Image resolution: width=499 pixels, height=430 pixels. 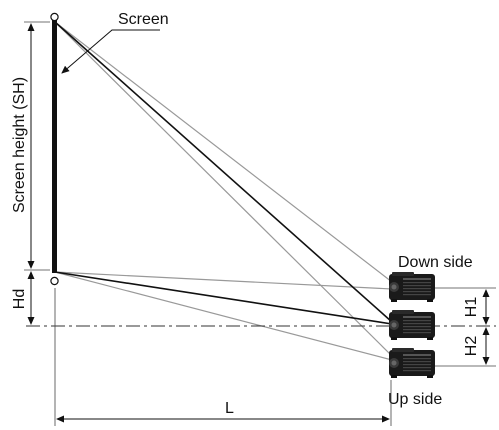 I want to click on screen, so click(x=54, y=149).